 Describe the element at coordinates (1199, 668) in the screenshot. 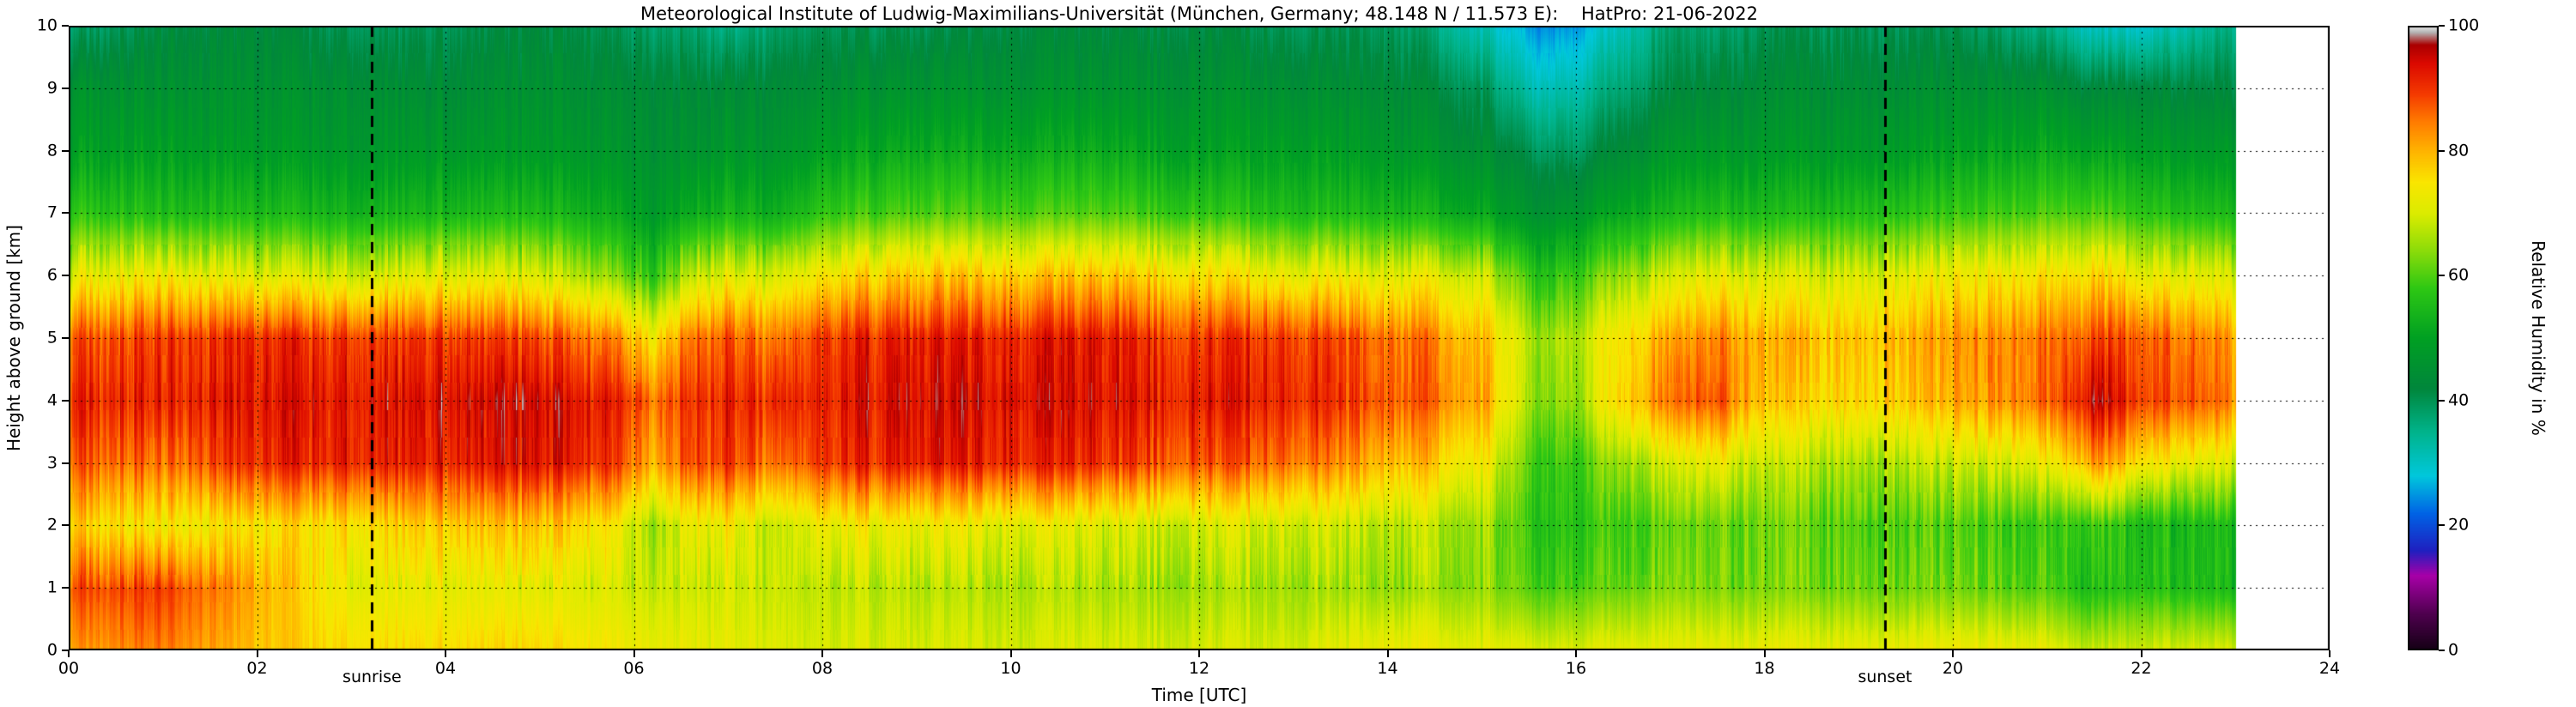

I see `x-tick-label: 12` at that location.